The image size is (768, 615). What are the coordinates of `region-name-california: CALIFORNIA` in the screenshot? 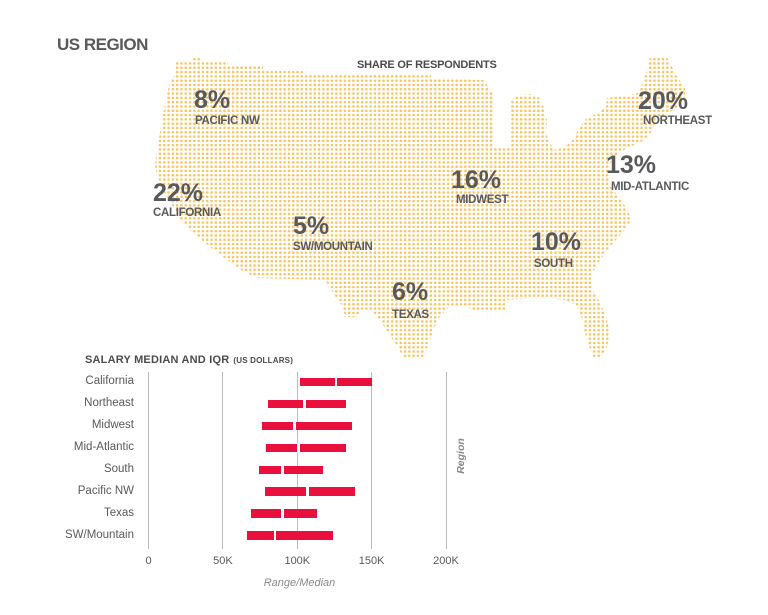 It's located at (187, 212).